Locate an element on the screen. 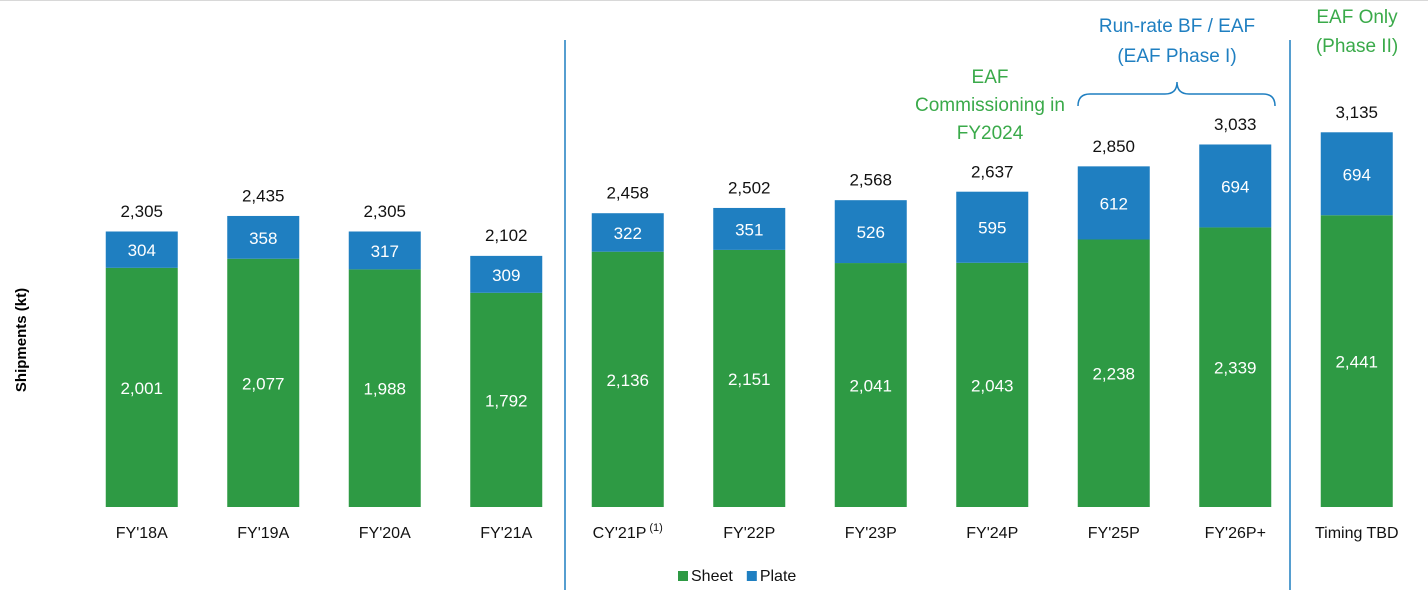  x-tick-label: FY'23P is located at coordinates (871, 533).